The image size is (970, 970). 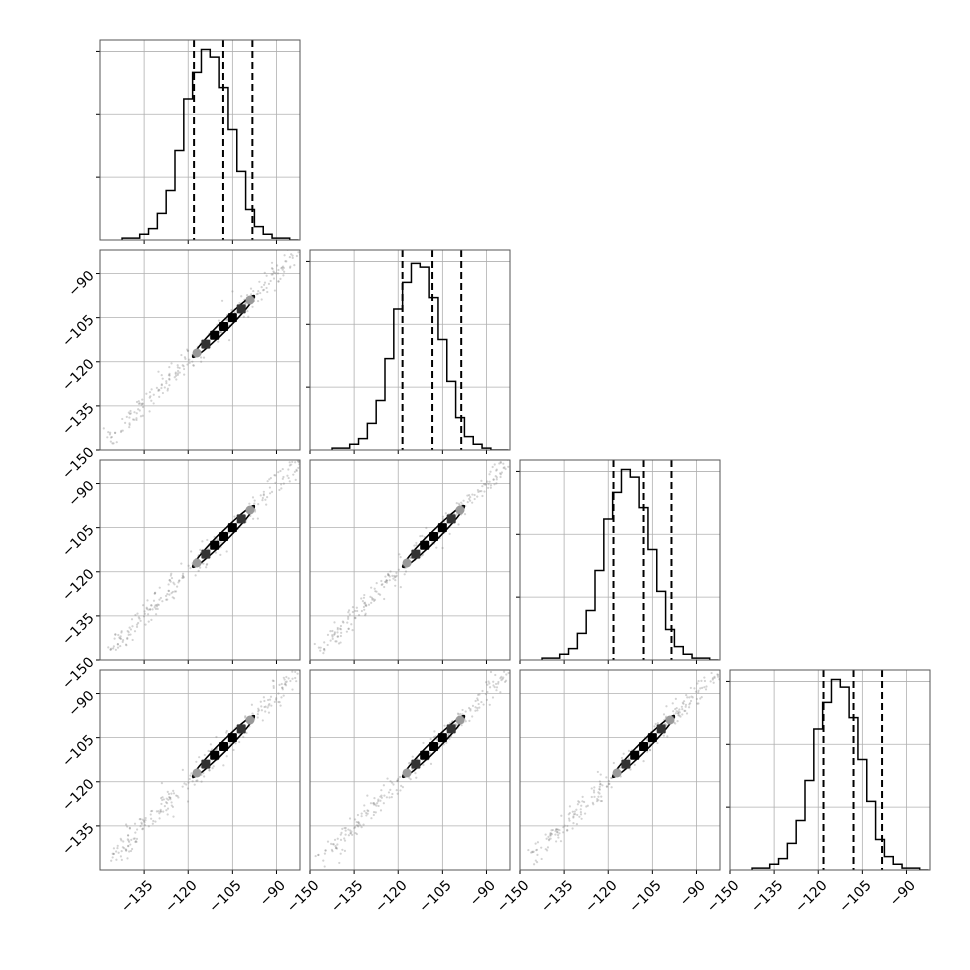 I want to click on x-tick-label: −150, so click(x=303, y=896).